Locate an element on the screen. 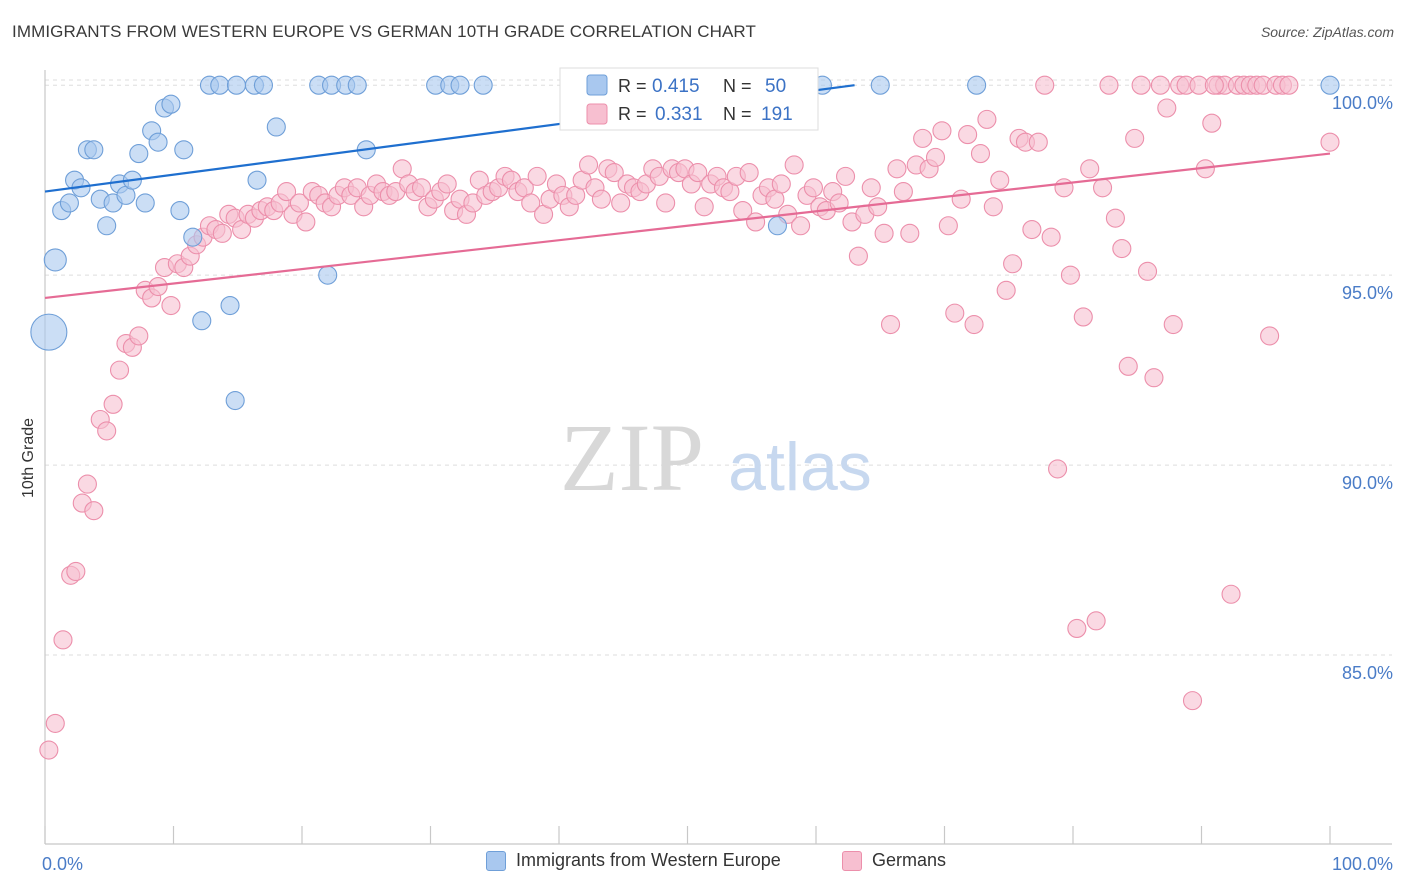 This screenshot has height=892, width=1406. y-axis-label: 10th Grade is located at coordinates (28, 458).